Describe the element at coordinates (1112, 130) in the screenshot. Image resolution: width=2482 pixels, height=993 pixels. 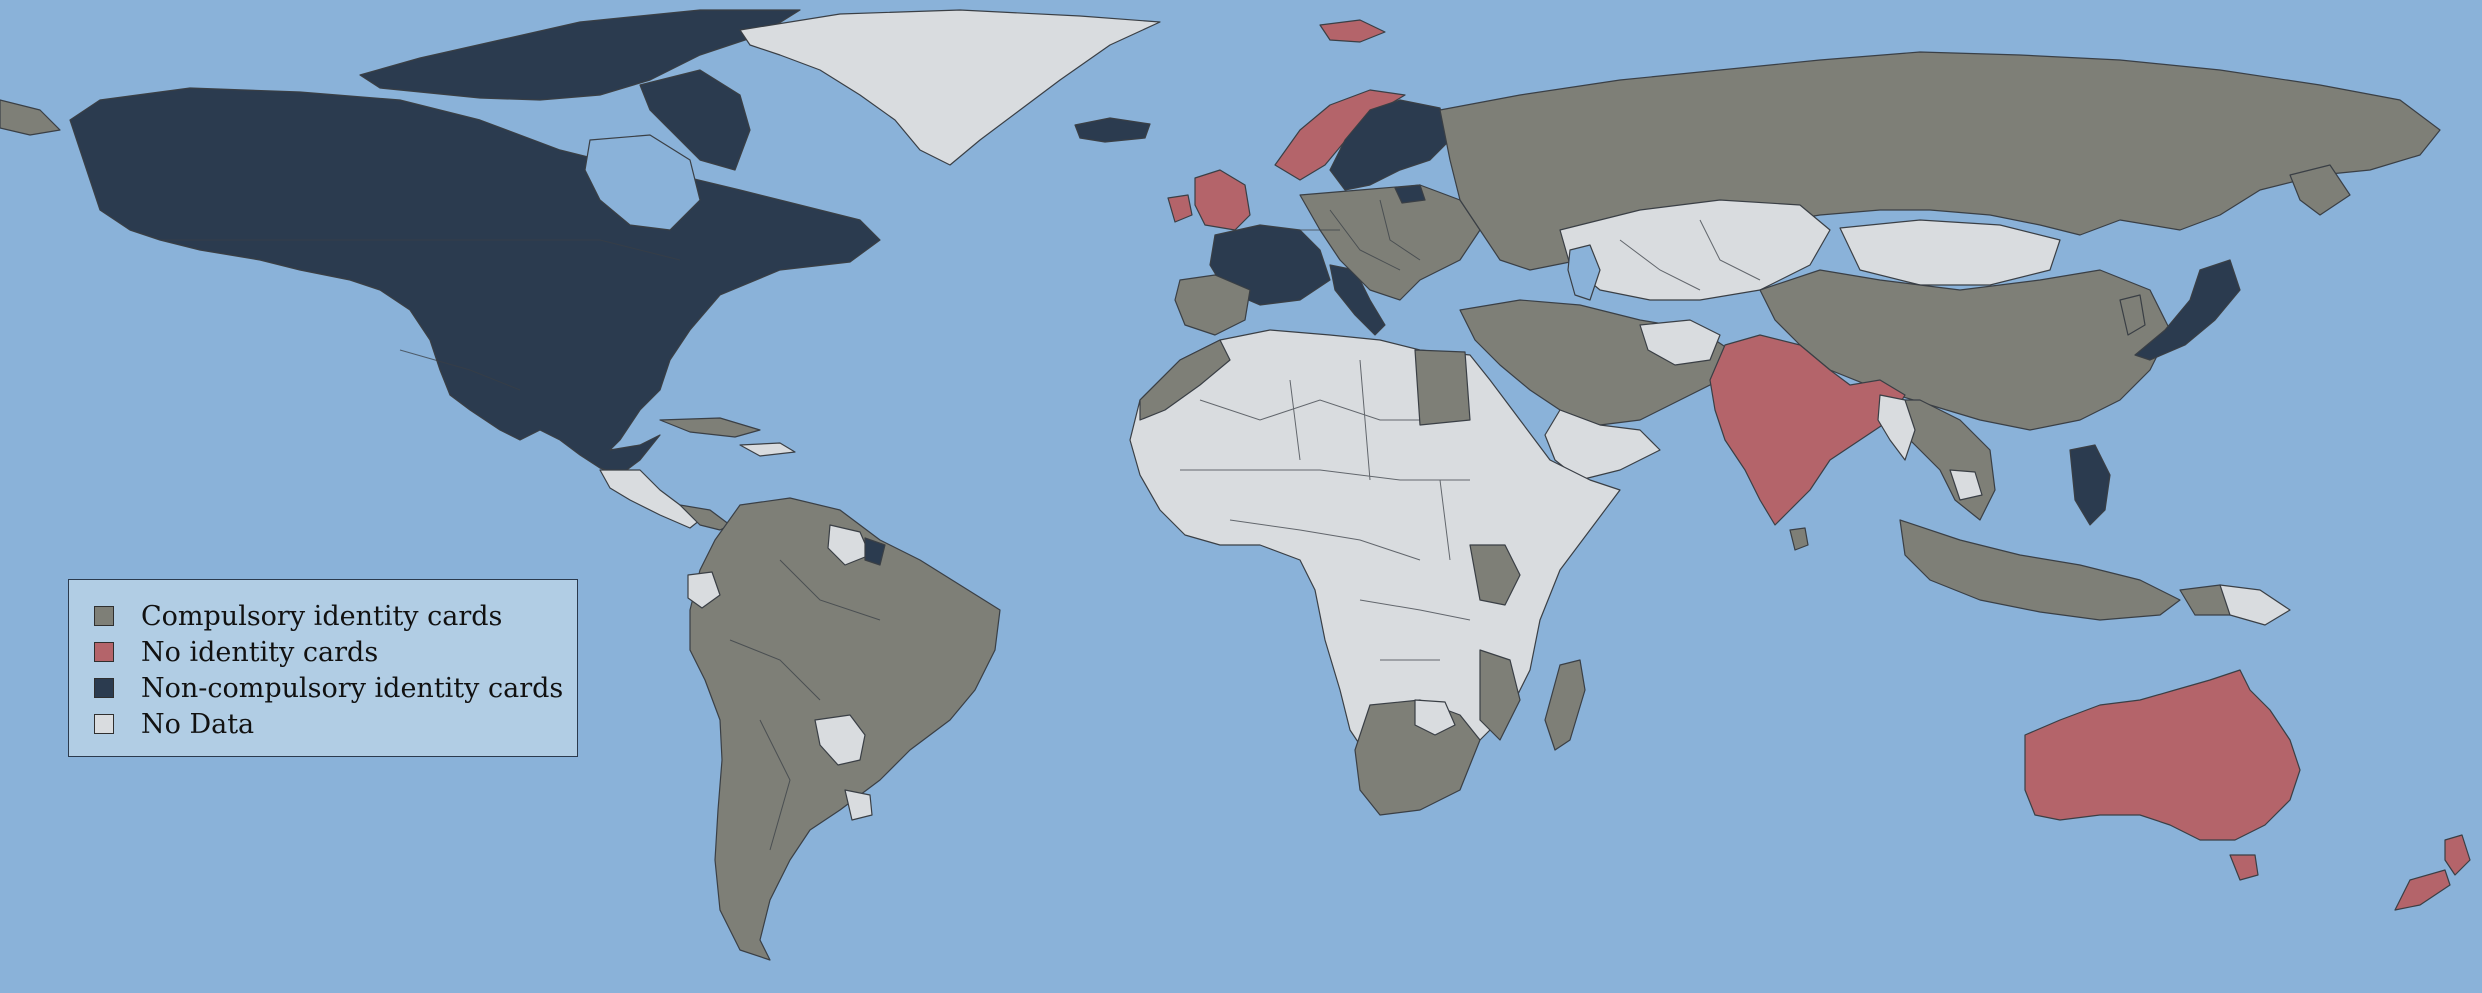
I see `iceland` at that location.